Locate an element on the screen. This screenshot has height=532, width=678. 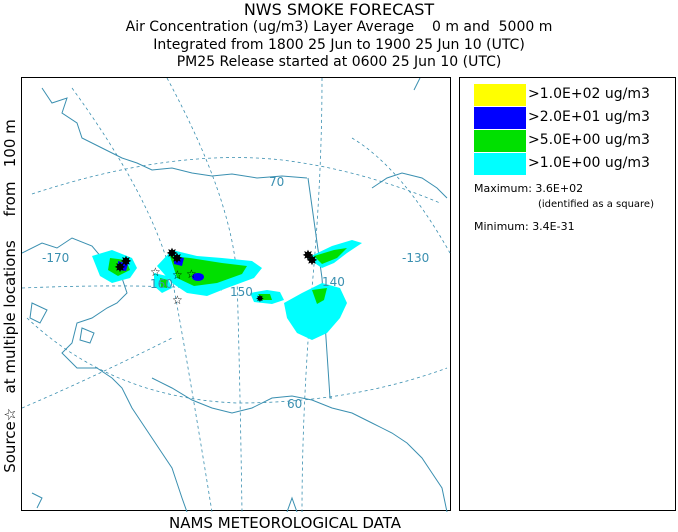
plume-southeast-green is located at coordinates (319, 296).